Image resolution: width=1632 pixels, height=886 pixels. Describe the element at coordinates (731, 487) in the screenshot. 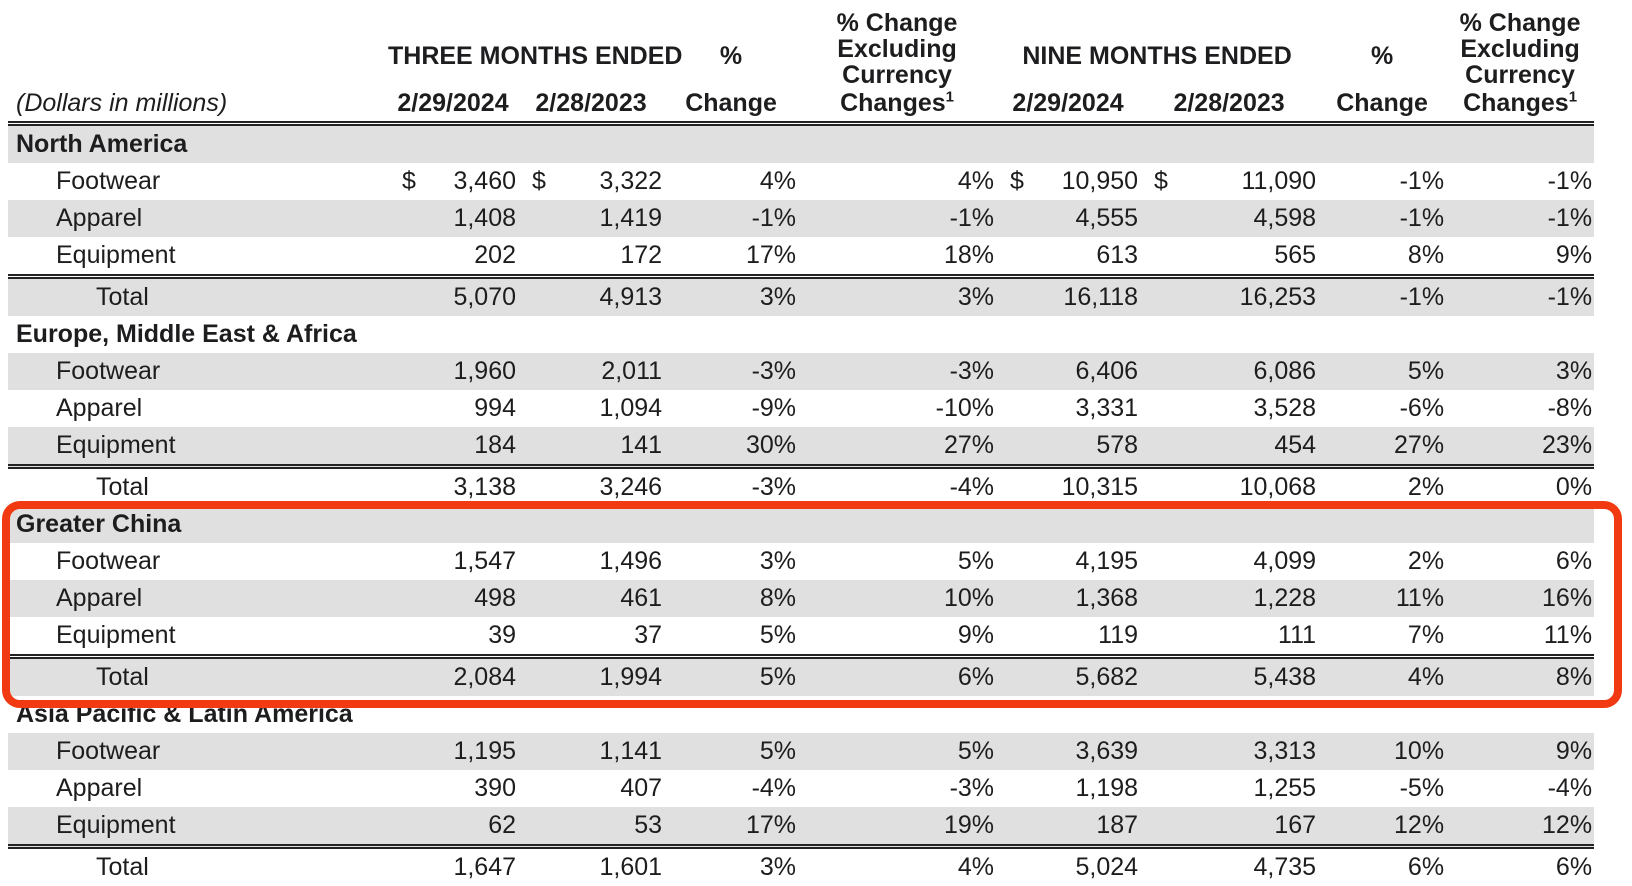

I see `pct-change-3m: -3%` at that location.